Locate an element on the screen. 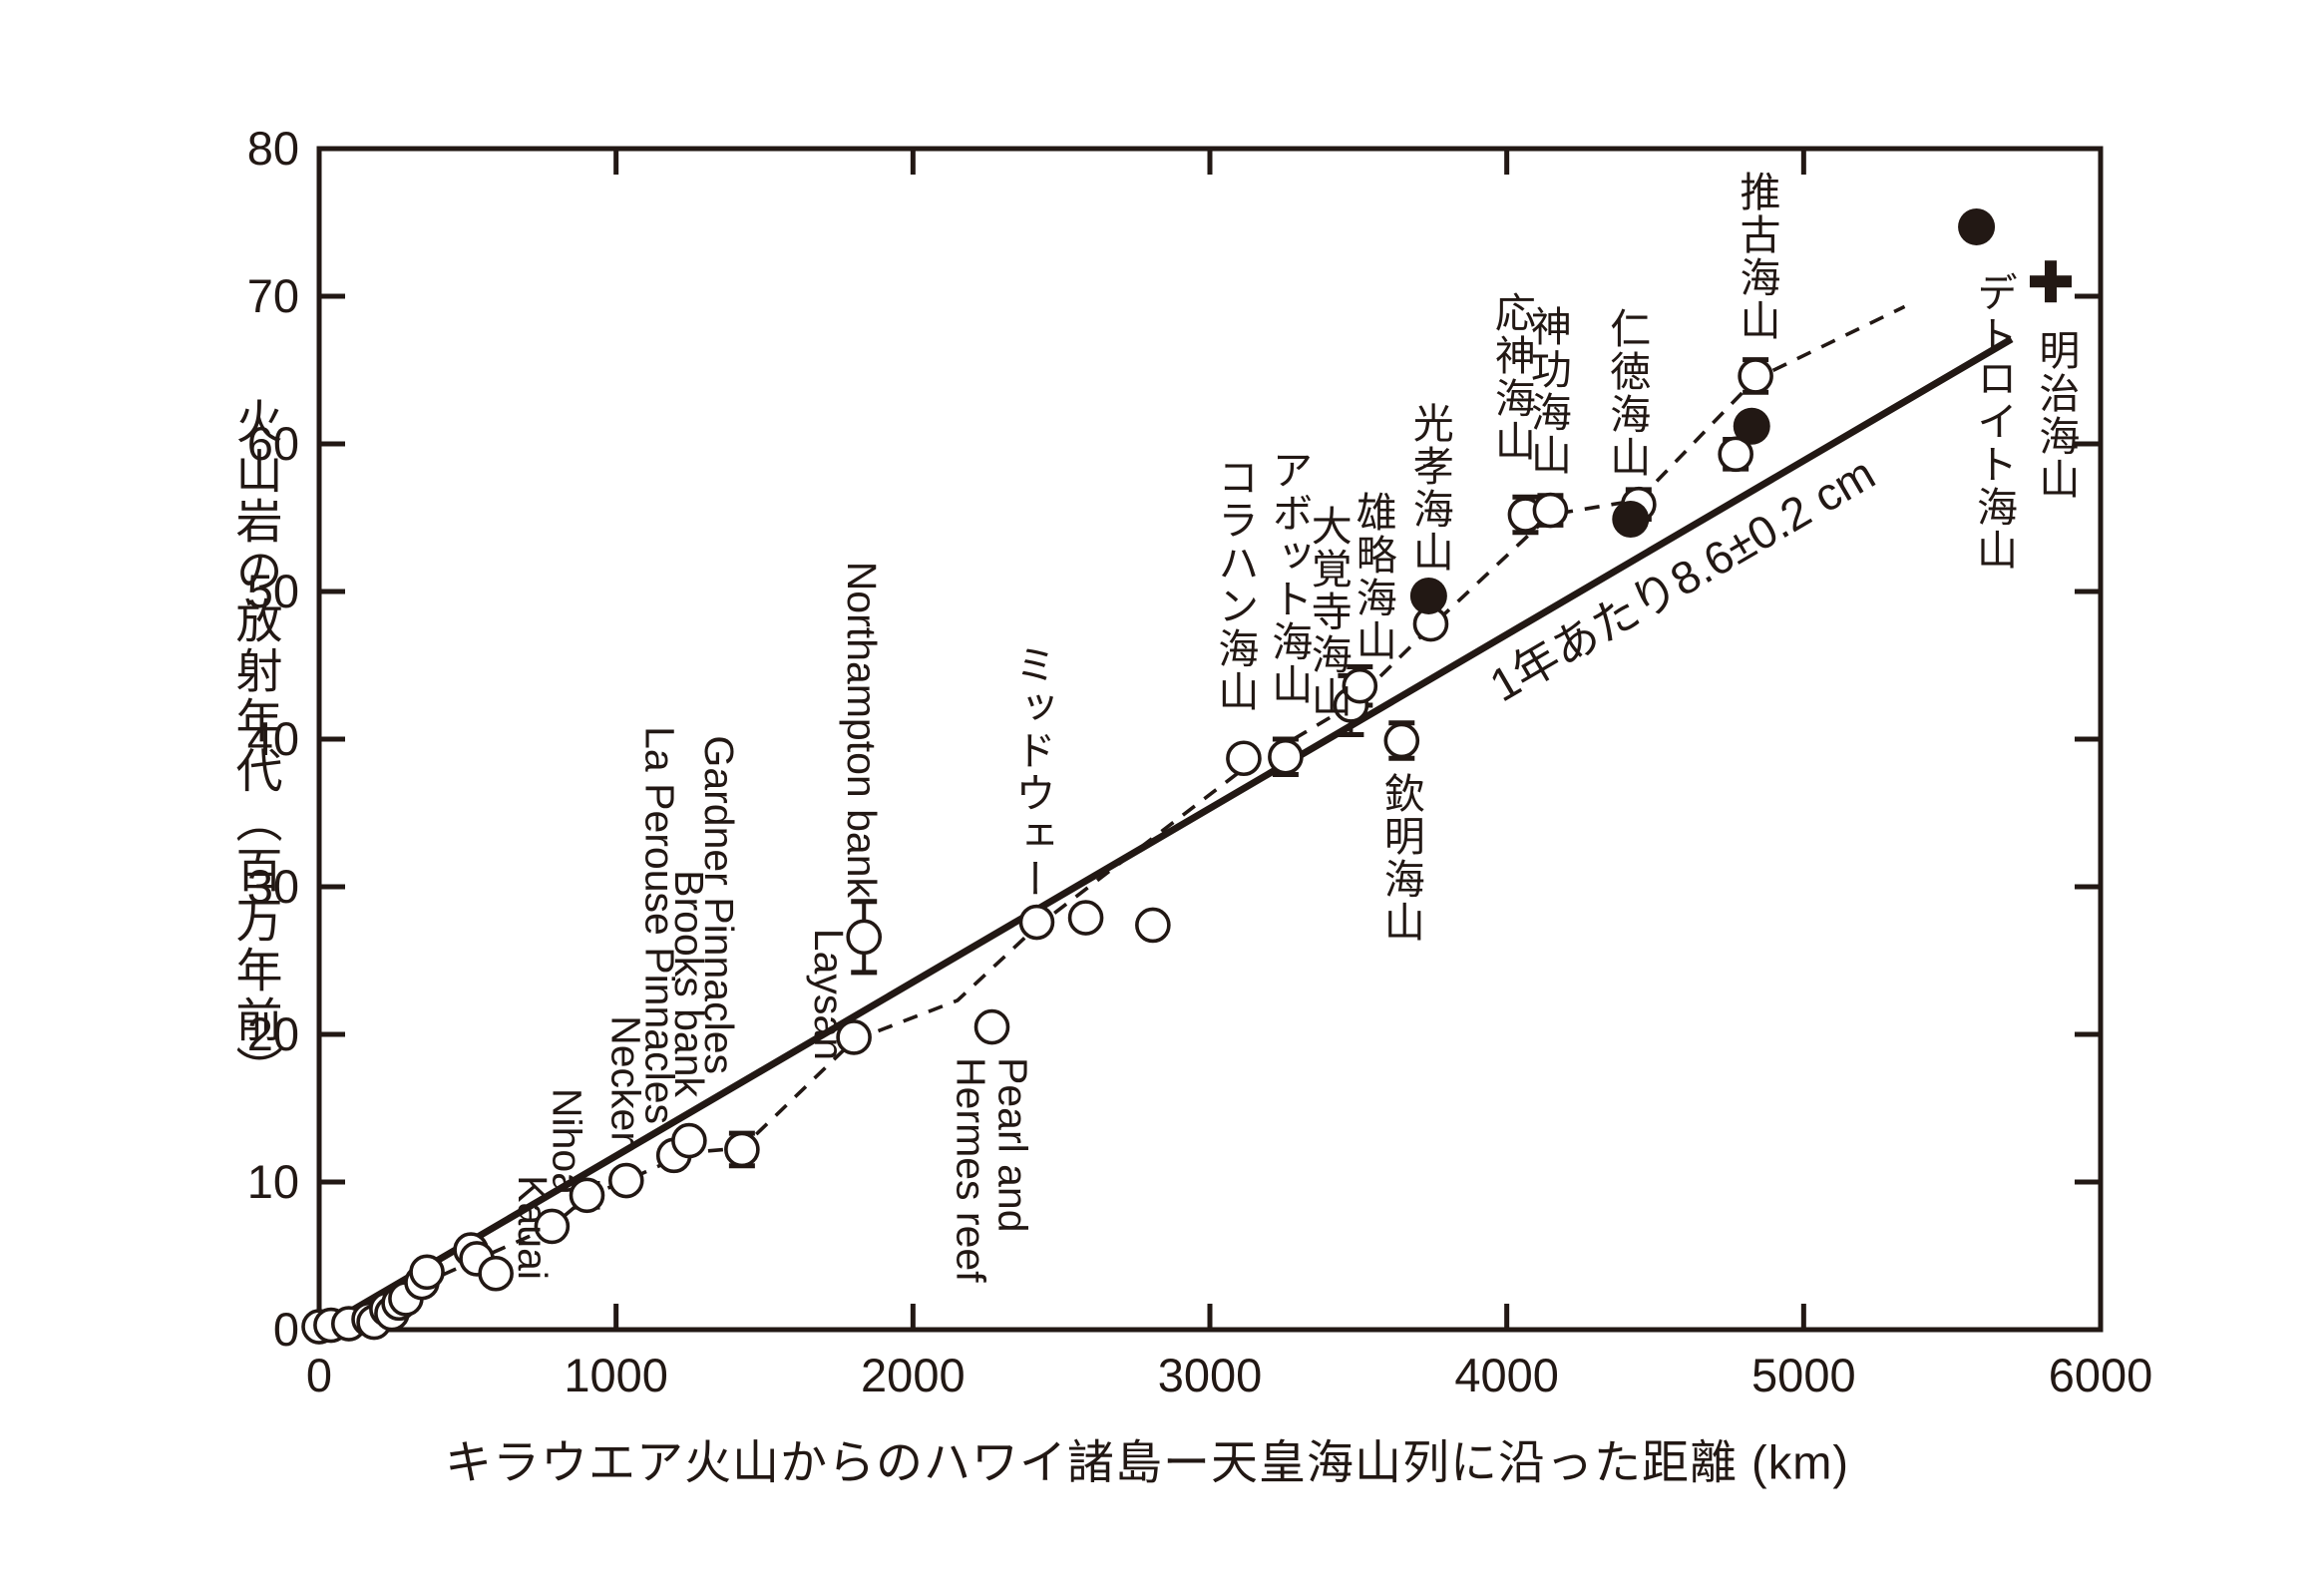 The image size is (2324, 1581). seamount-label: Necker is located at coordinates (625, 1079).